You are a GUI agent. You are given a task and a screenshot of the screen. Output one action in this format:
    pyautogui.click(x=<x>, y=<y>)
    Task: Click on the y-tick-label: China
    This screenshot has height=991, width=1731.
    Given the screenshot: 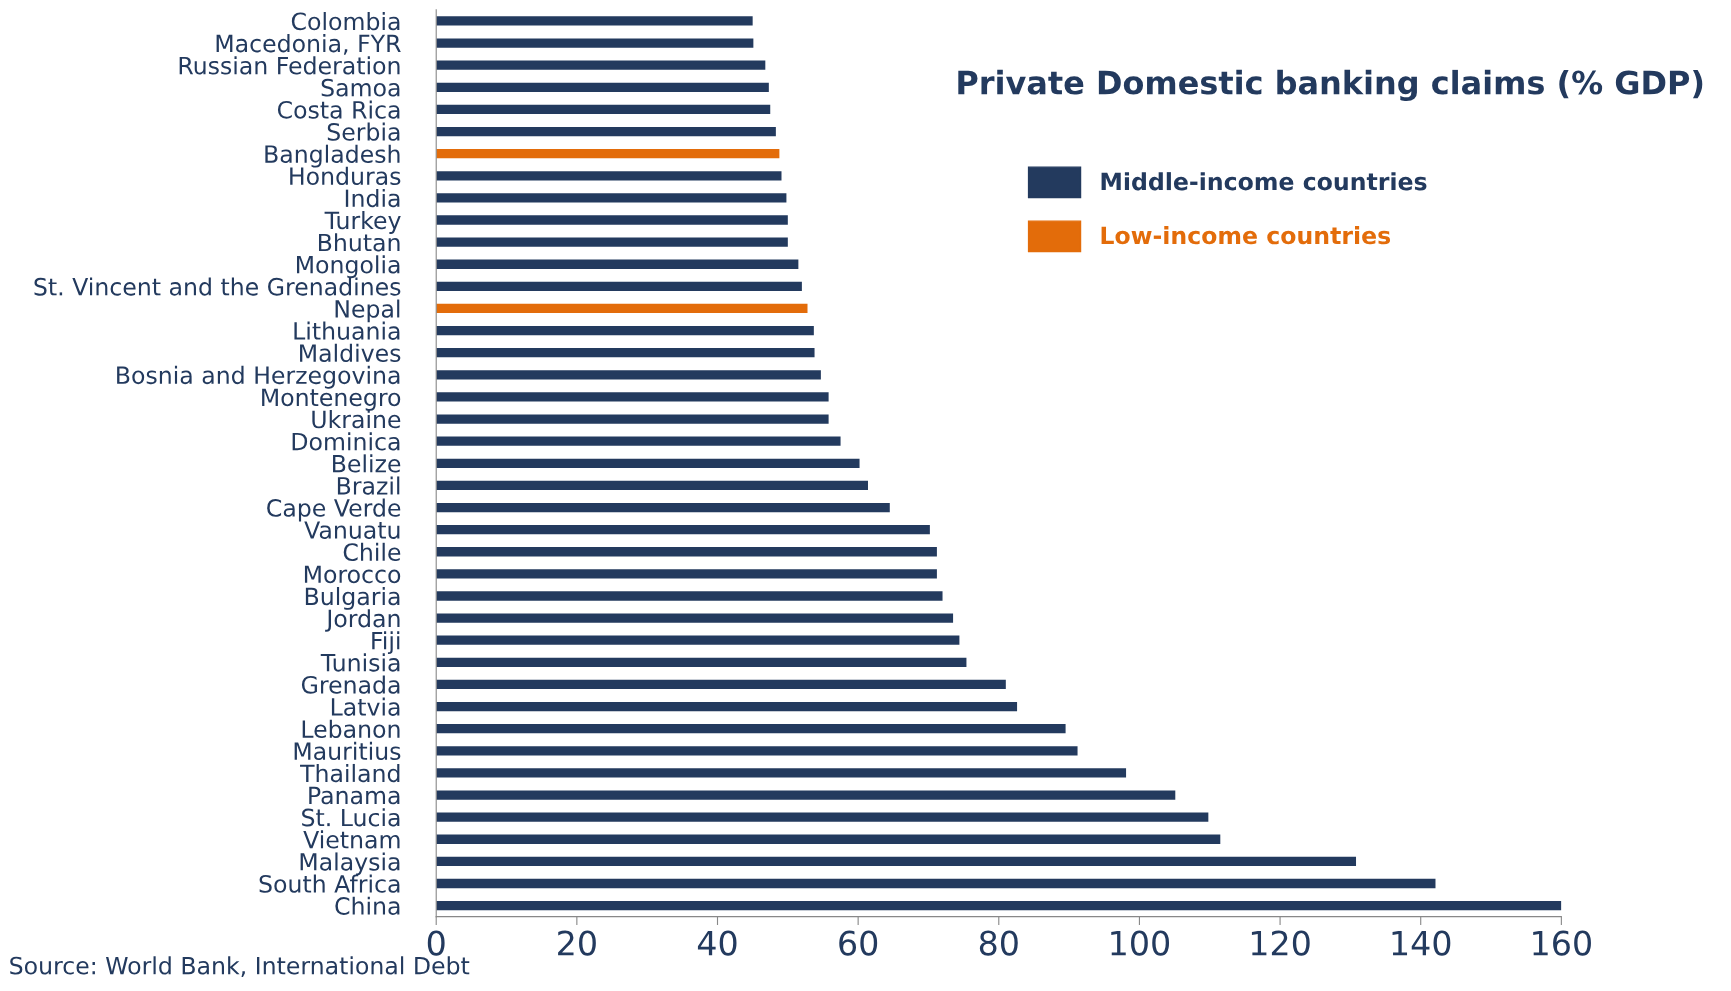 What is the action you would take?
    pyautogui.click(x=367, y=905)
    